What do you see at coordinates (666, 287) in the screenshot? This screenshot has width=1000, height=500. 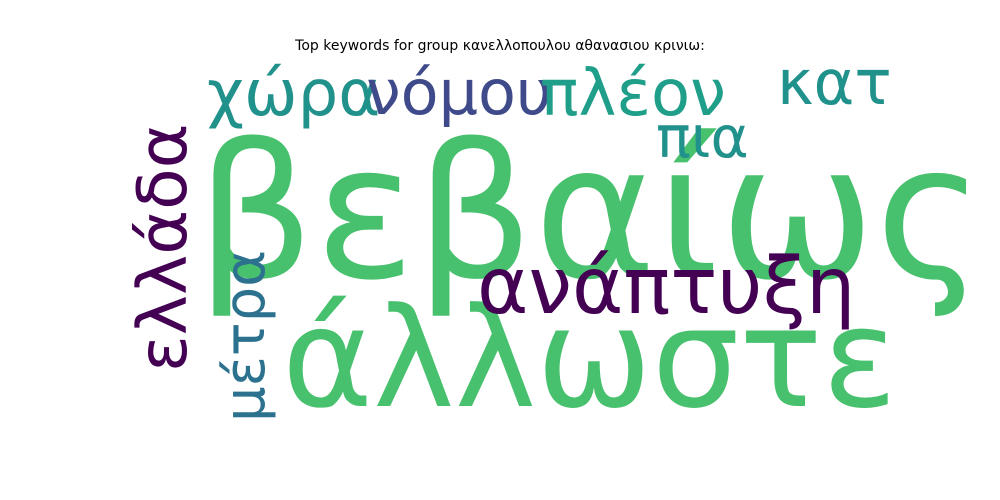 I see `word-anaptyxh: ανάπτυξη` at bounding box center [666, 287].